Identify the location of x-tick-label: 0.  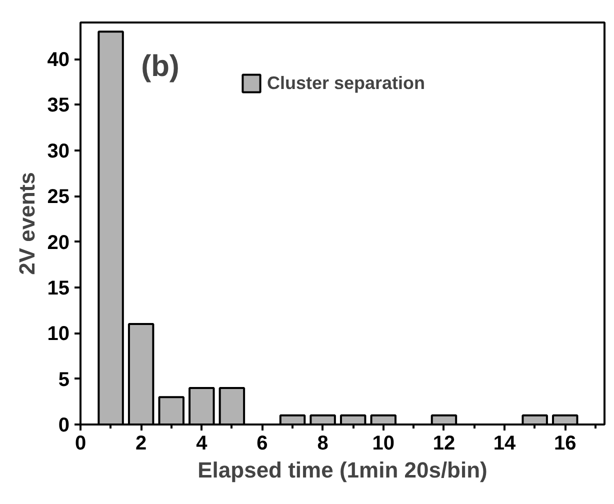
(80, 443).